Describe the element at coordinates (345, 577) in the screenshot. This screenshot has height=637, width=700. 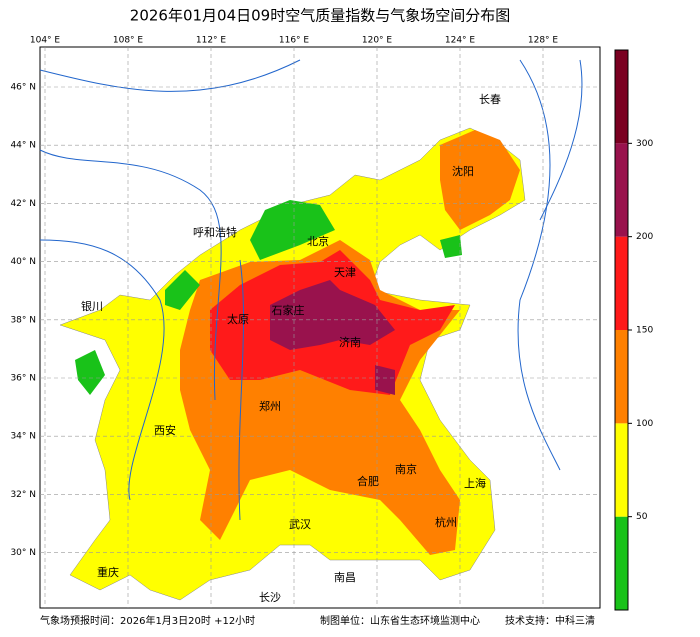
I see `city-label: 南昌` at that location.